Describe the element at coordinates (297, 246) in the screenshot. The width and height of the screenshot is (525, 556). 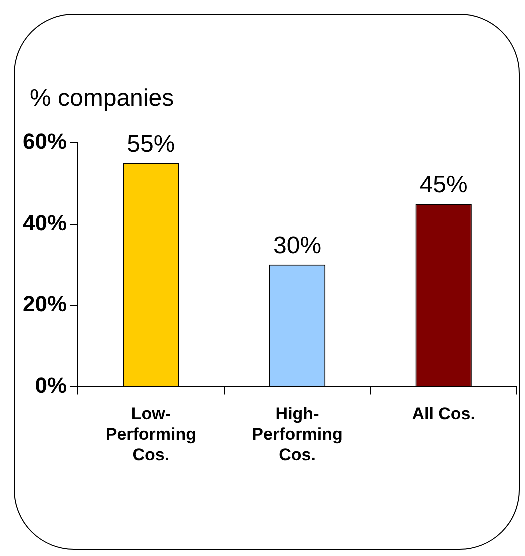
I see `data-label: 30%` at that location.